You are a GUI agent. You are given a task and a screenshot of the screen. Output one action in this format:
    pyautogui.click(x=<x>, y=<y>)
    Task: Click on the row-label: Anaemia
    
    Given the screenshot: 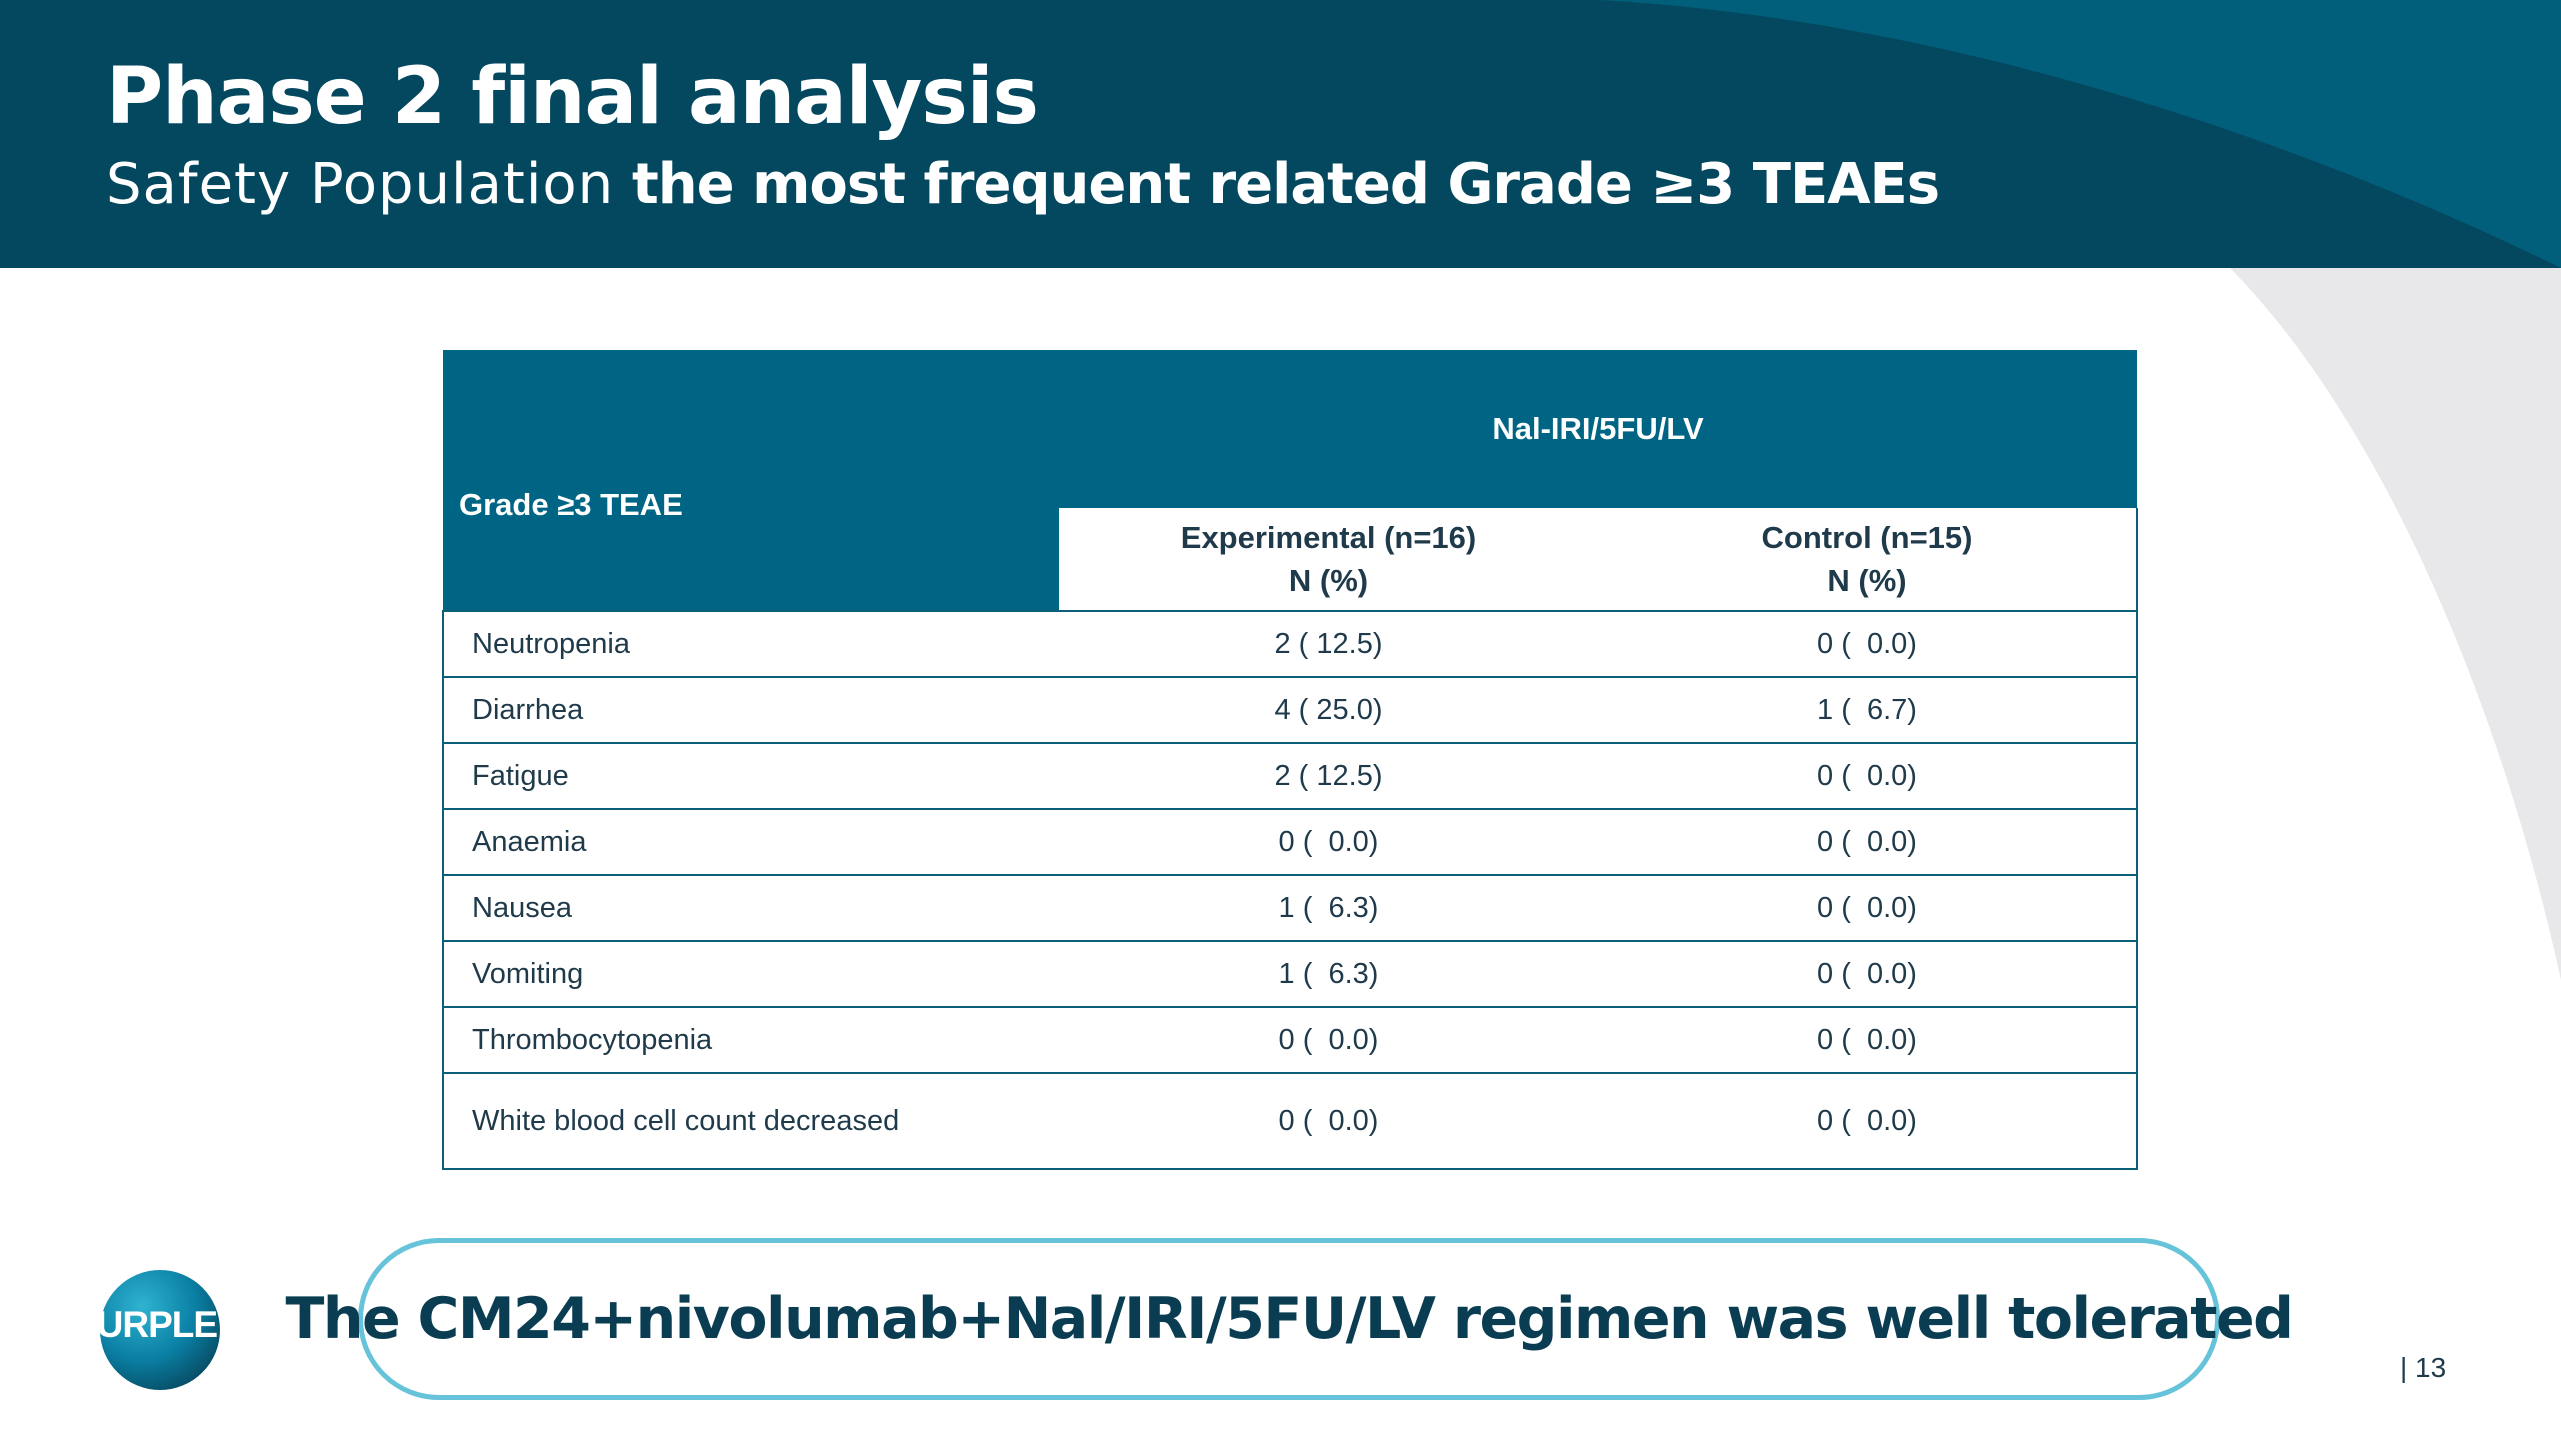 What is the action you would take?
    pyautogui.click(x=750, y=842)
    